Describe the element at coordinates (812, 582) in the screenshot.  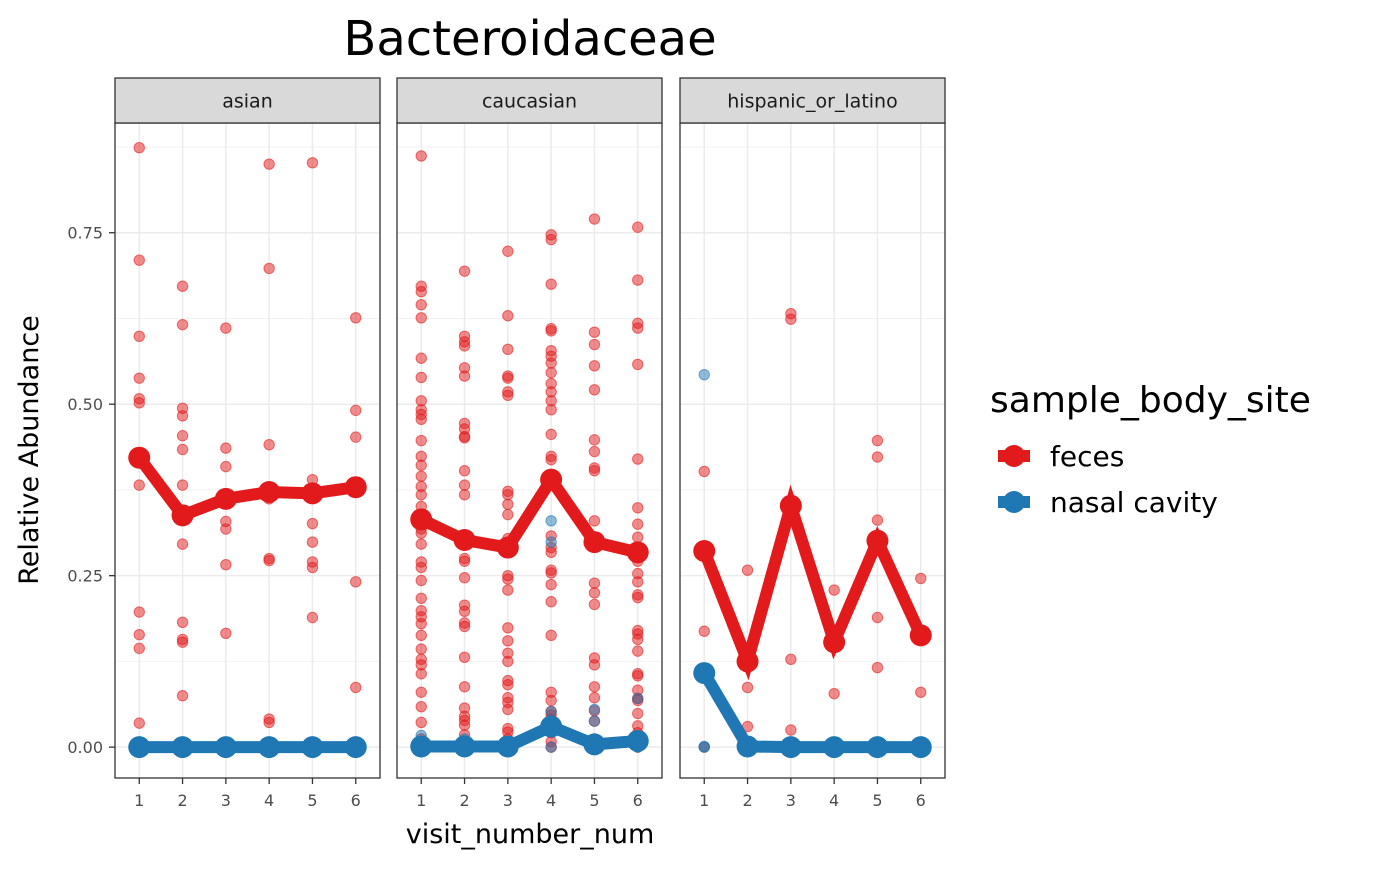
I see `mean-line-feces` at that location.